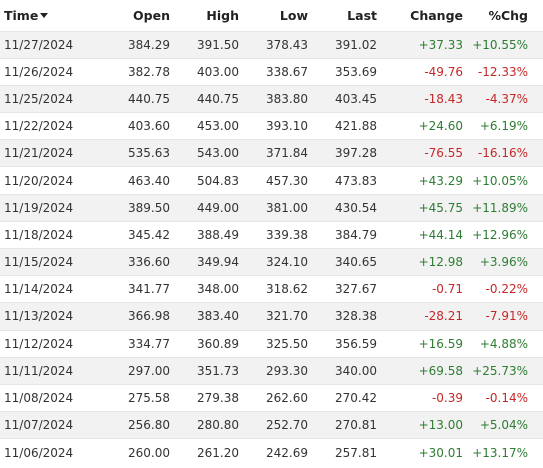  Describe the element at coordinates (218, 398) in the screenshot. I see `high-cell: 279.38` at that location.